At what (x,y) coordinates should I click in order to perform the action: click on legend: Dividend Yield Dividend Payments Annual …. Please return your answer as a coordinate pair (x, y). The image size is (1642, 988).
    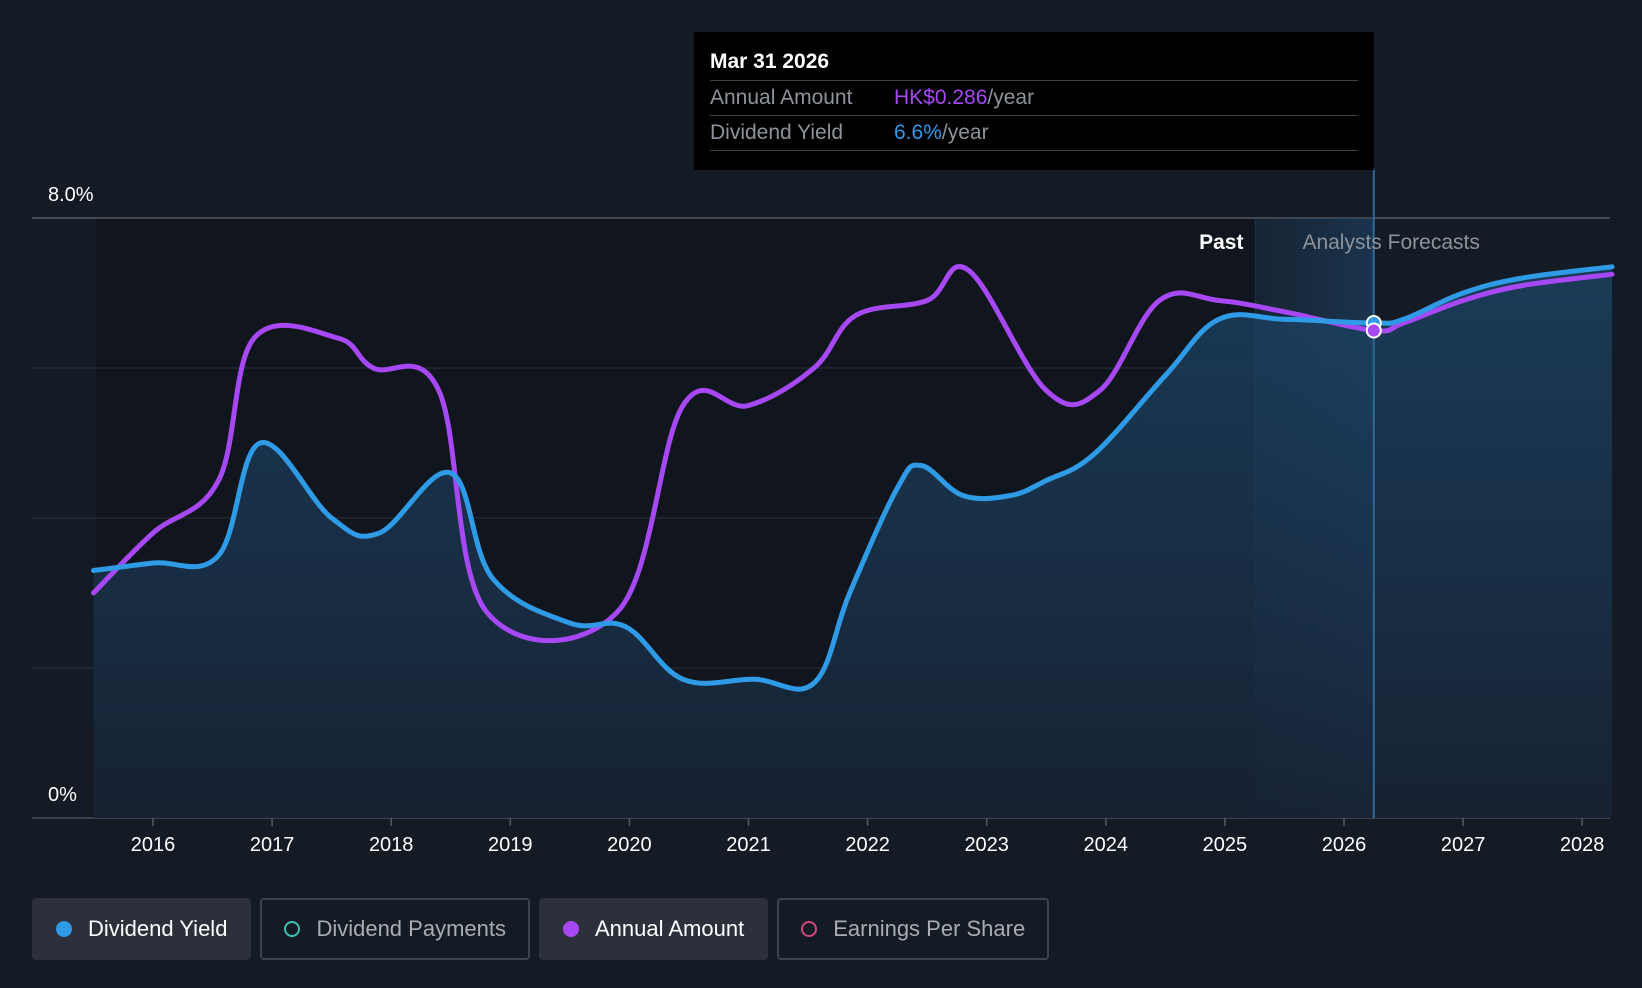
    Looking at the image, I should click on (545, 929).